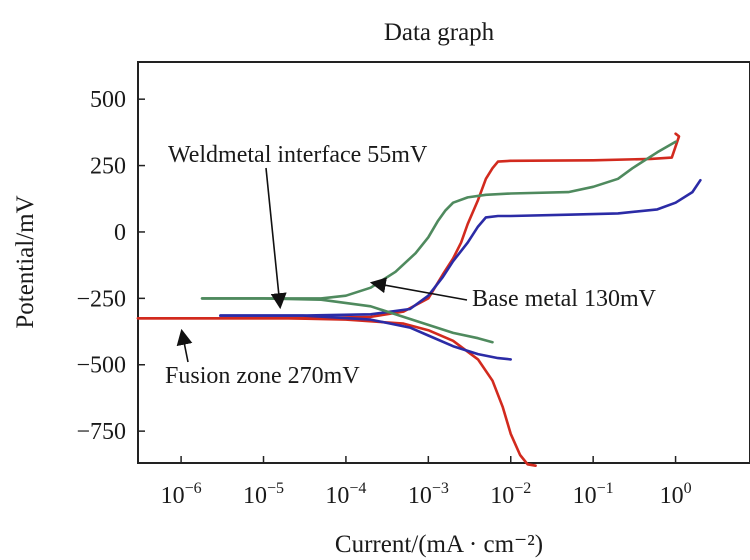 The width and height of the screenshot is (750, 560). Describe the element at coordinates (110, 266) in the screenshot. I see `y-axis-ticks: 500 250 0 −250 −500 −750` at that location.